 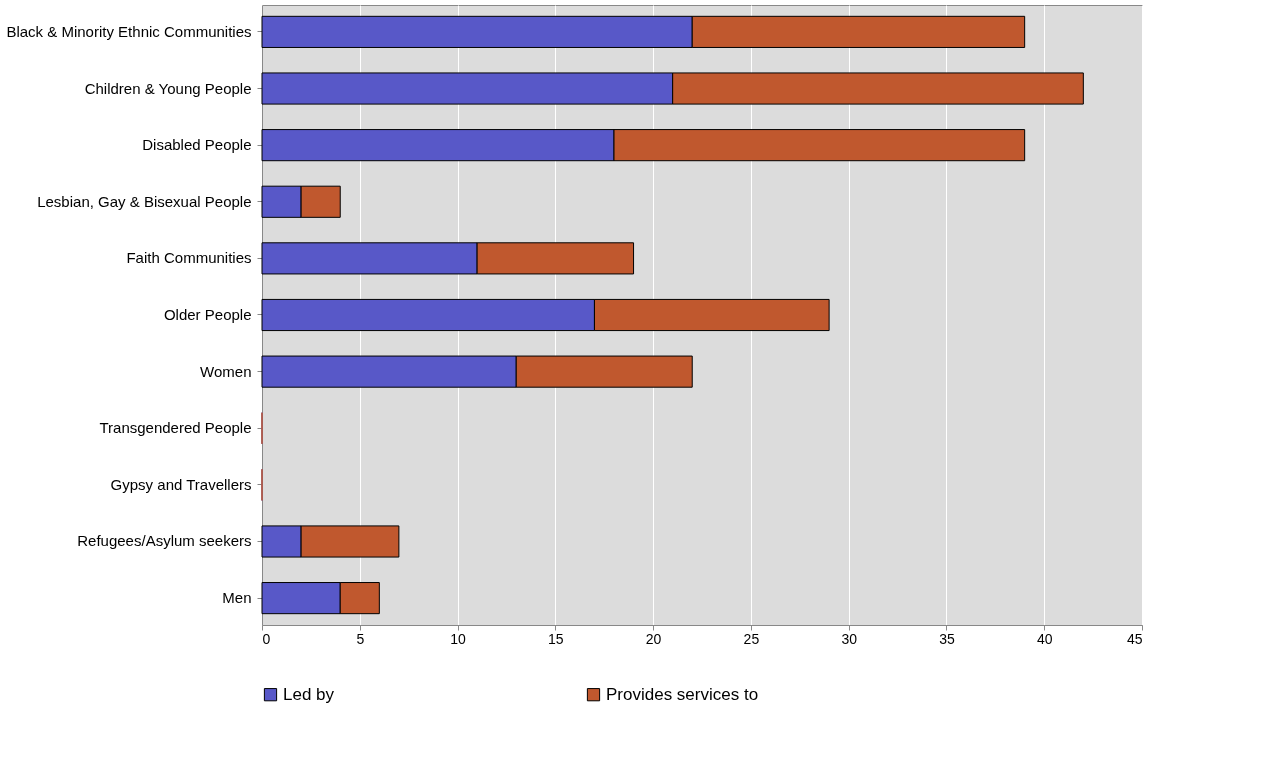 What do you see at coordinates (947, 638) in the screenshot?
I see `x-tick-label: 35` at bounding box center [947, 638].